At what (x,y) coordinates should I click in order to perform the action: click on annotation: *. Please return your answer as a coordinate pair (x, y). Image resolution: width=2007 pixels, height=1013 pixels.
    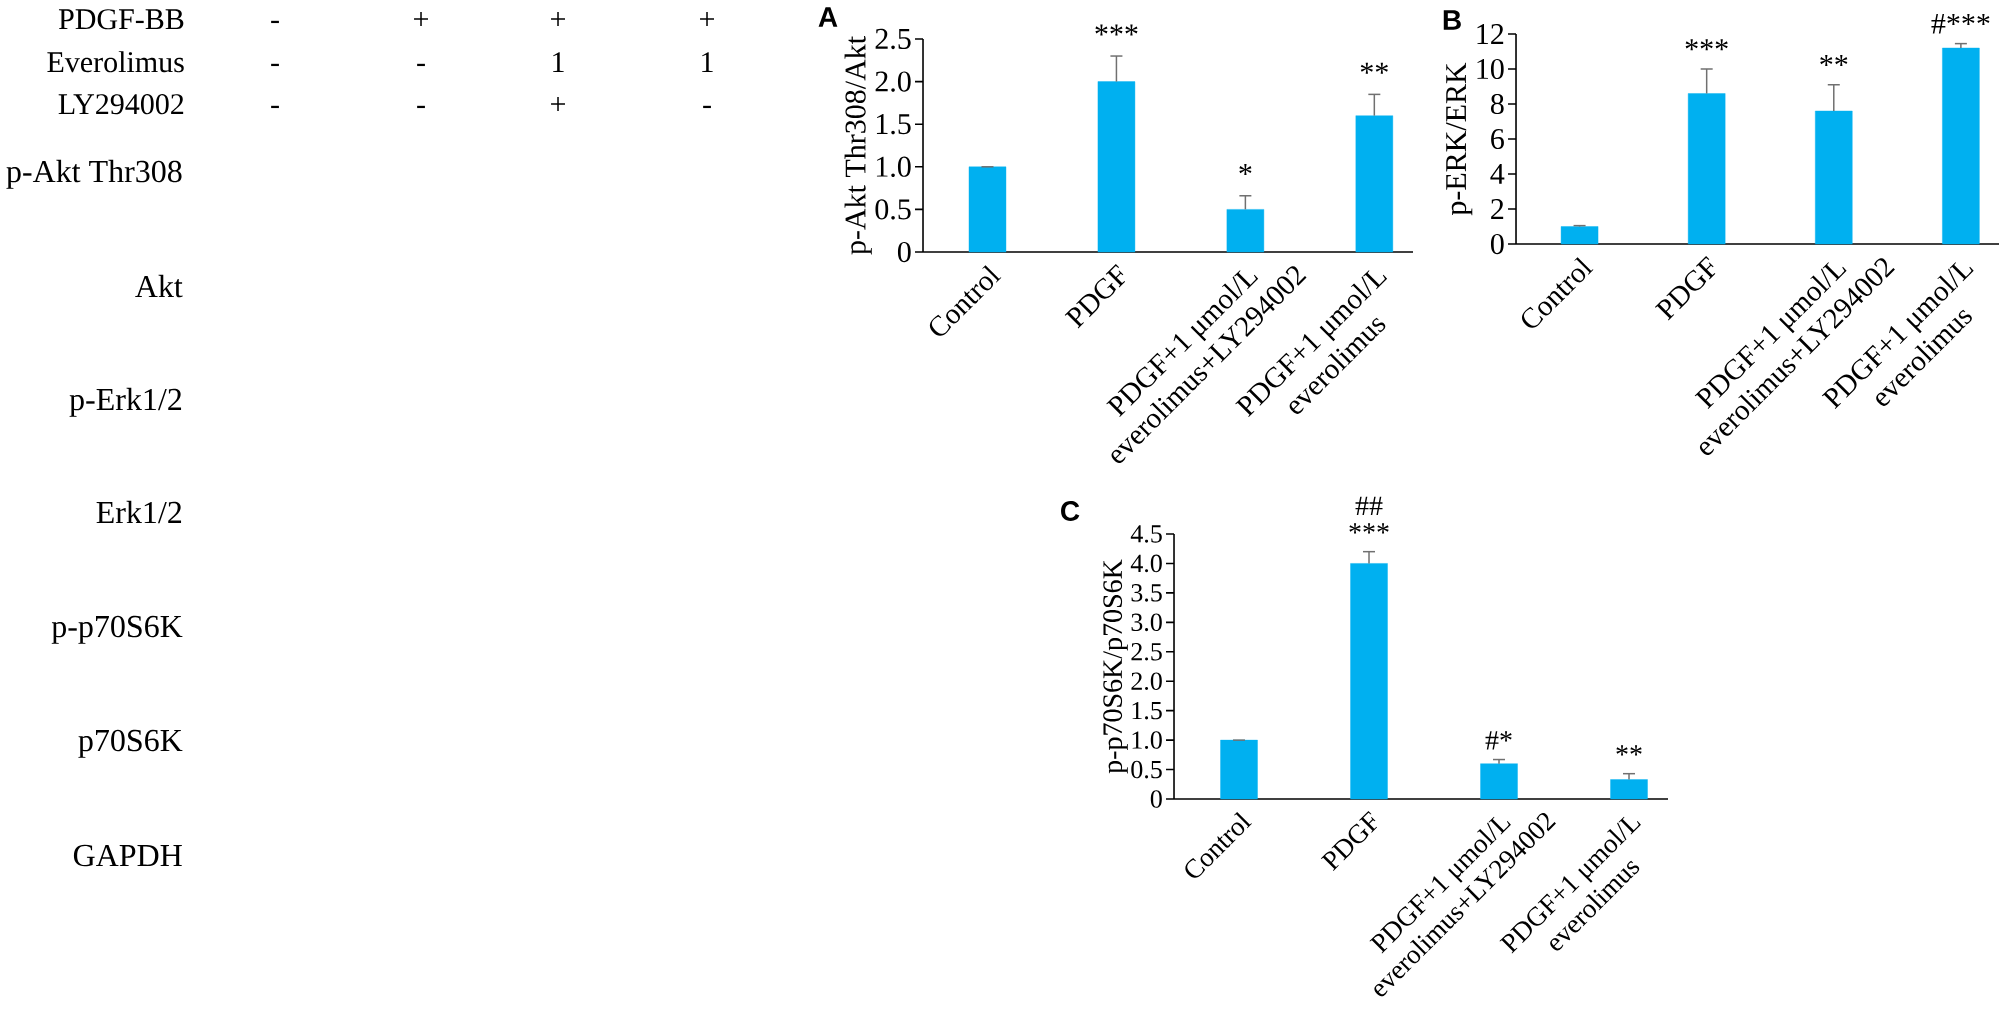
    Looking at the image, I should click on (1245, 170).